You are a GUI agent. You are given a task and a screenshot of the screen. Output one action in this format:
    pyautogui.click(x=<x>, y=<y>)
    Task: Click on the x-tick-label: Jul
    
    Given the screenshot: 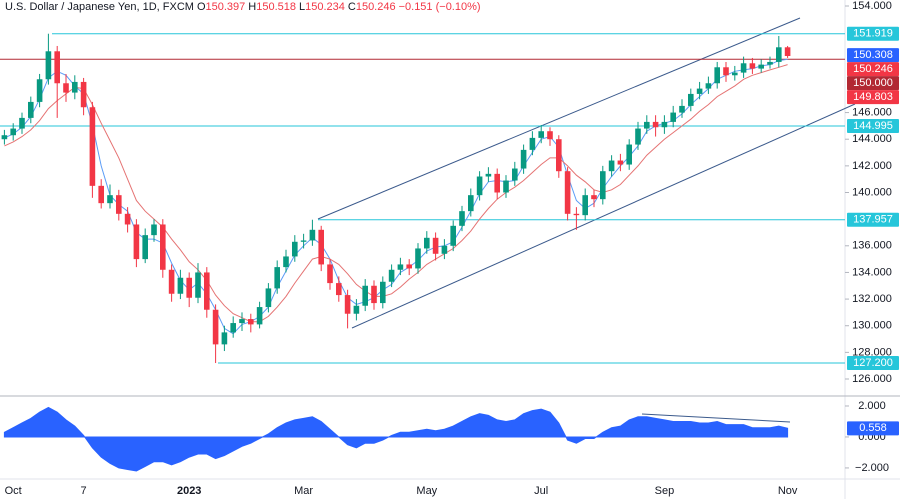 What is the action you would take?
    pyautogui.click(x=541, y=491)
    